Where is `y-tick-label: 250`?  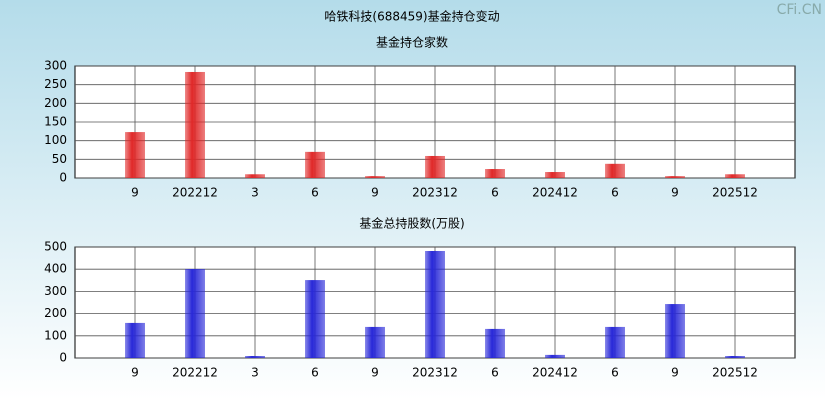 y-tick-label: 250 is located at coordinates (55, 84).